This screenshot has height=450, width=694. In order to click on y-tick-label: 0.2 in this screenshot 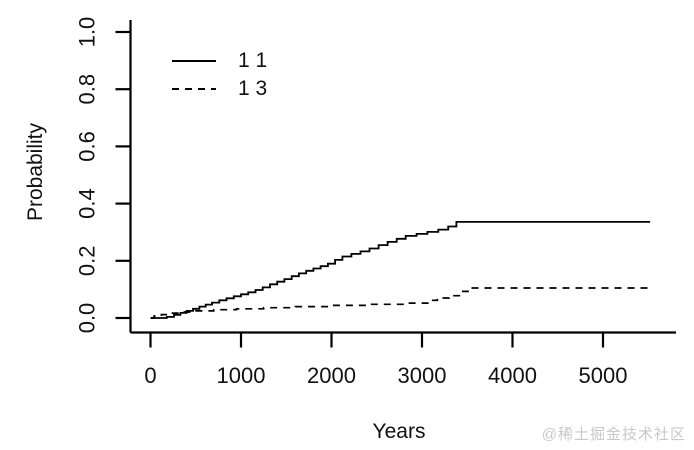, I will do `click(87, 261)`.